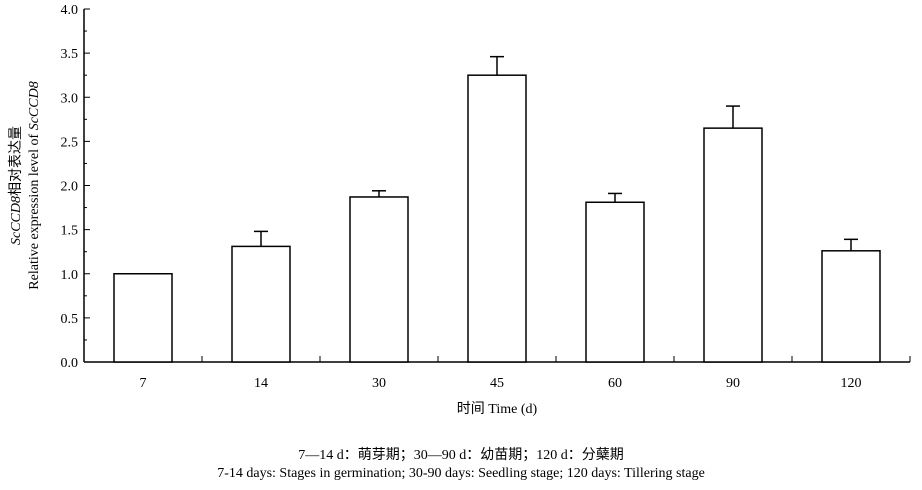 The image size is (922, 490). I want to click on x-tick-label: 30, so click(379, 383).